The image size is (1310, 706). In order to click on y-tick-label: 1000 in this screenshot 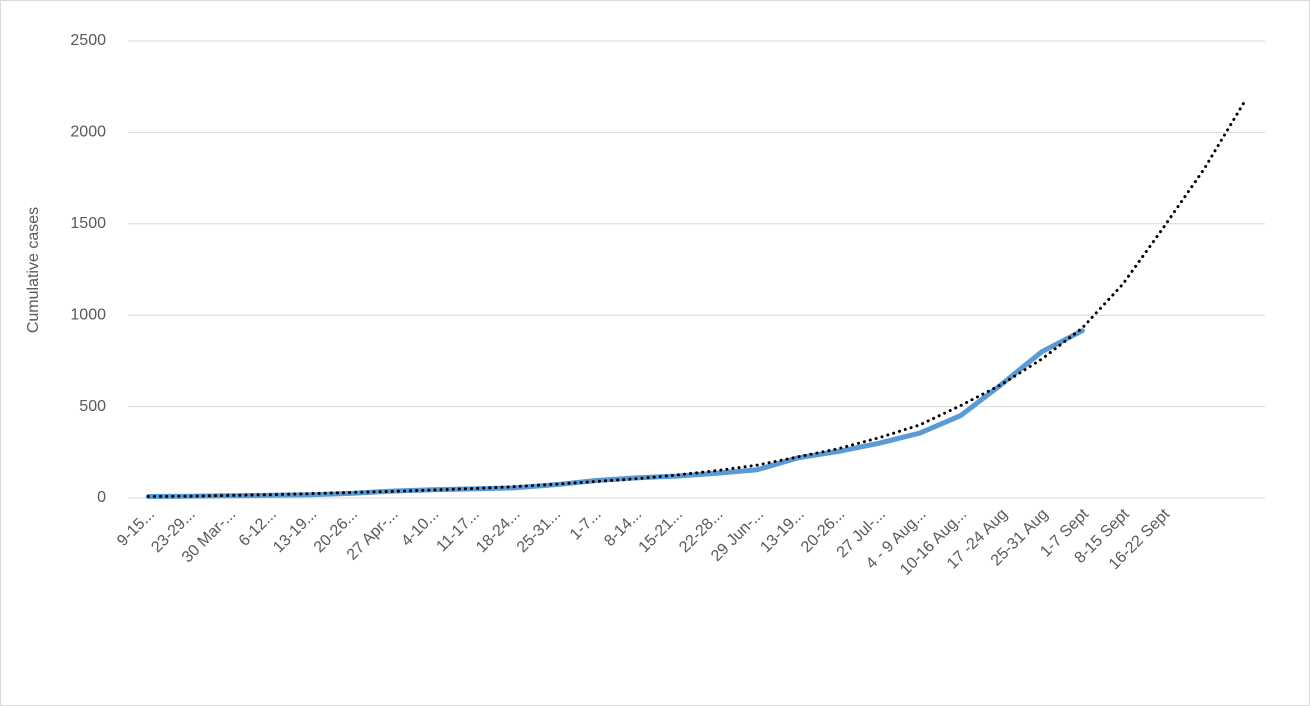, I will do `click(88, 314)`.